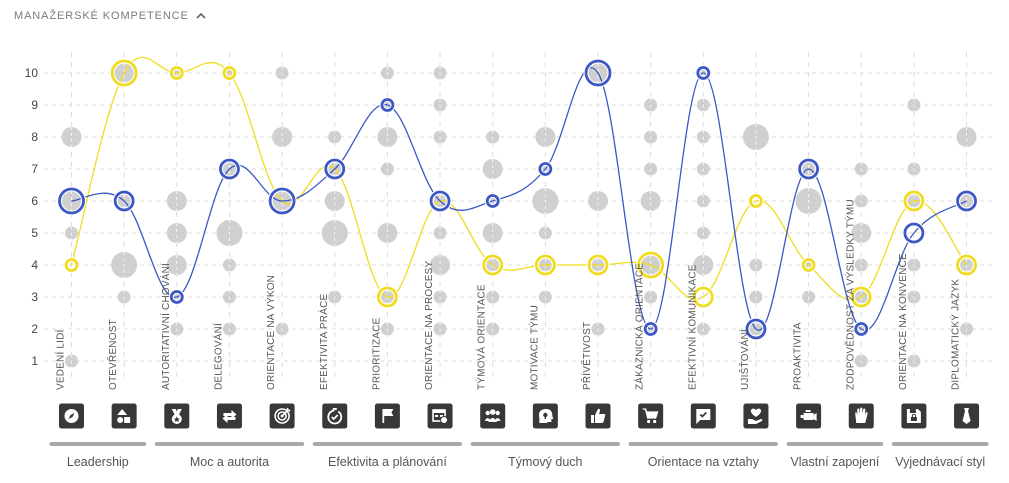 This screenshot has width=1009, height=483. Describe the element at coordinates (798, 356) in the screenshot. I see `category-label: PROAKTIVITA` at that location.